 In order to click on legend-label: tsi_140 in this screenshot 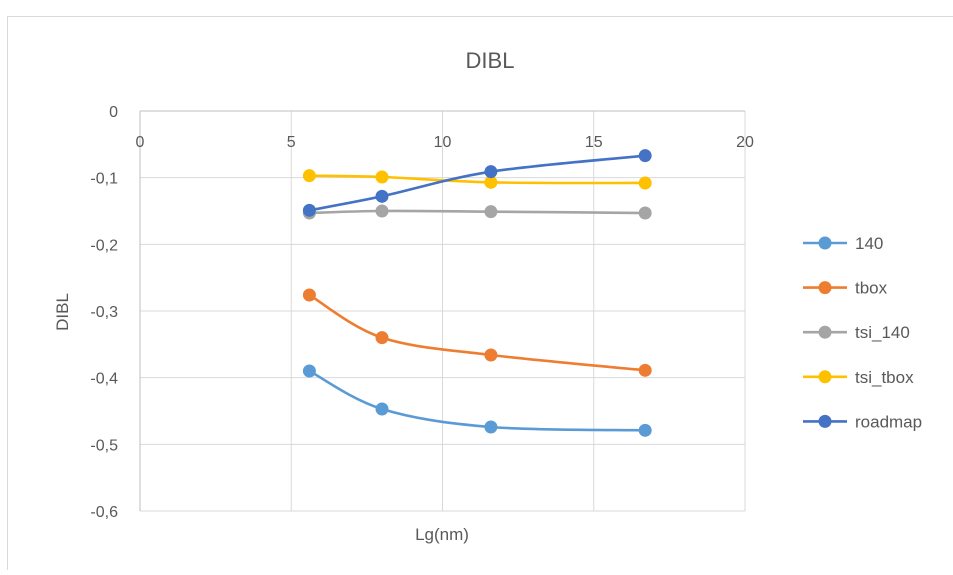, I will do `click(882, 332)`.